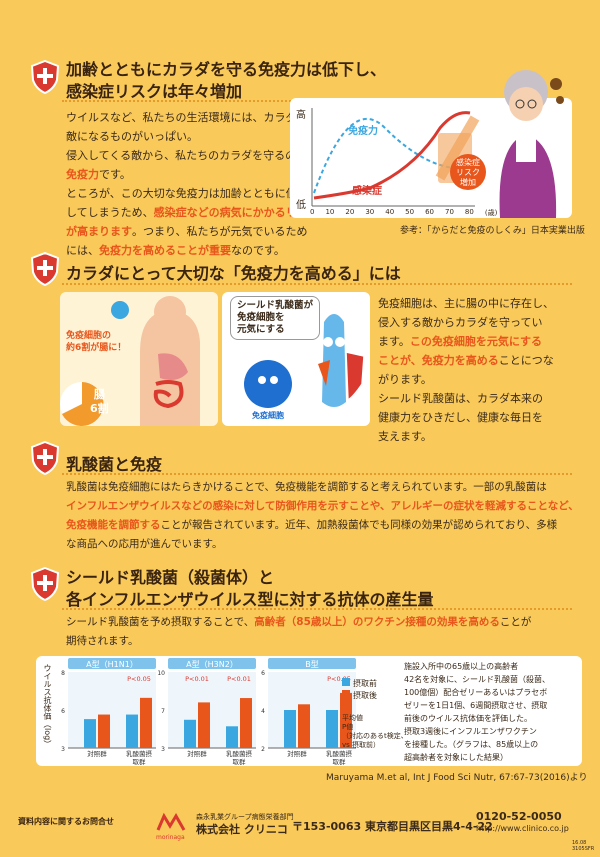 The width and height of the screenshot is (600, 857). I want to click on y-axis-low: 低, so click(301, 205).